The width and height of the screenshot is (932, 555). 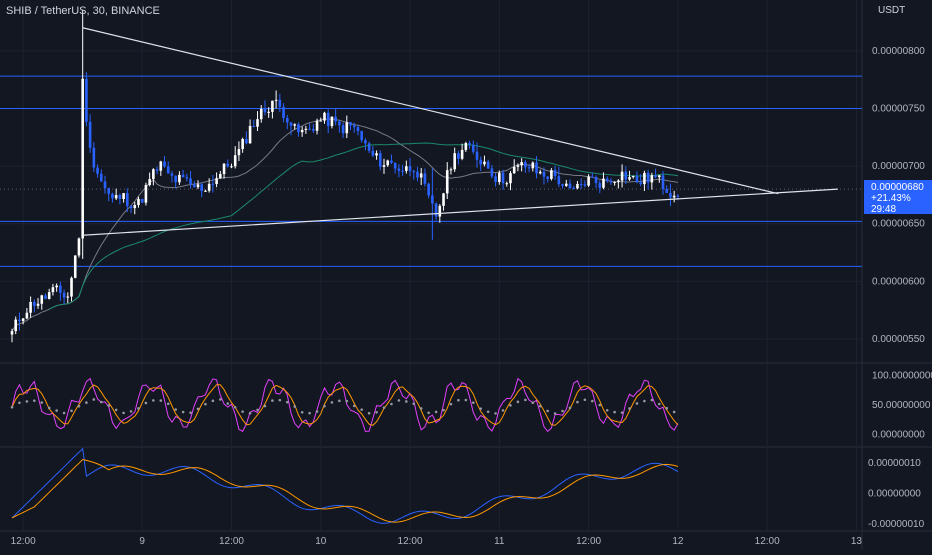 I want to click on stoch-rsi-pane, so click(x=344, y=405).